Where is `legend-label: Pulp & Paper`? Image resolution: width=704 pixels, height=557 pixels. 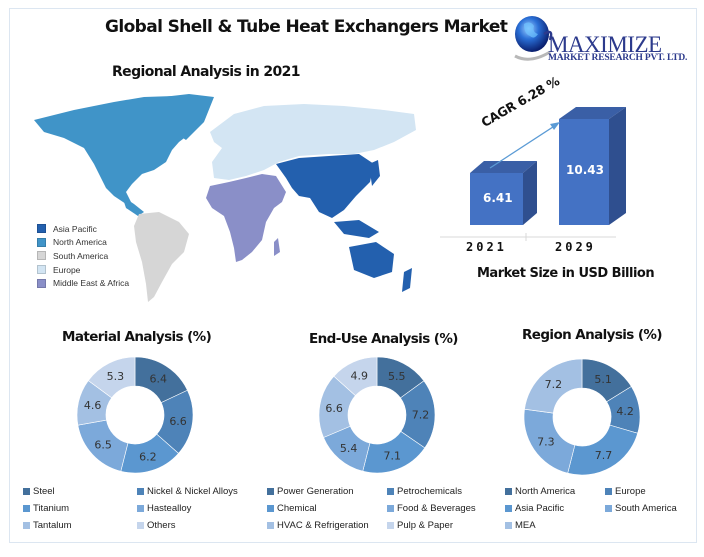
legend-label: Pulp & Paper is located at coordinates (425, 525).